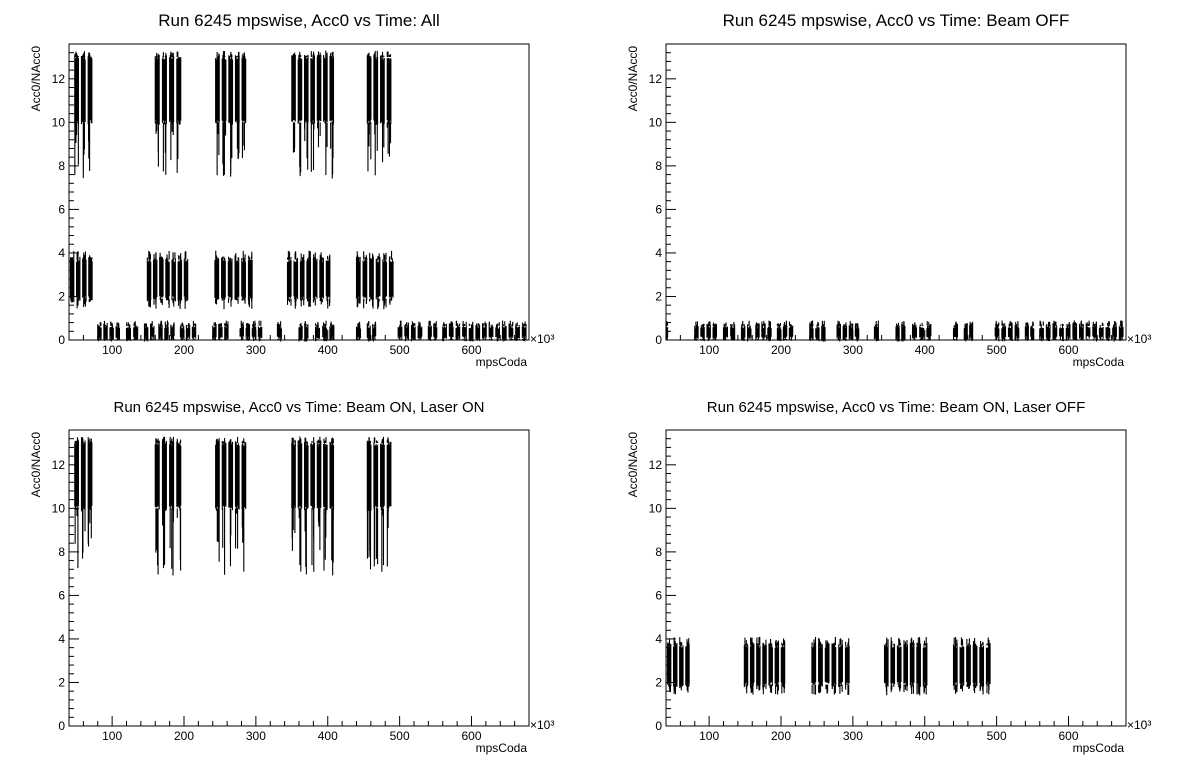  What do you see at coordinates (997, 350) in the screenshot?
I see `x-tick-label: 500` at bounding box center [997, 350].